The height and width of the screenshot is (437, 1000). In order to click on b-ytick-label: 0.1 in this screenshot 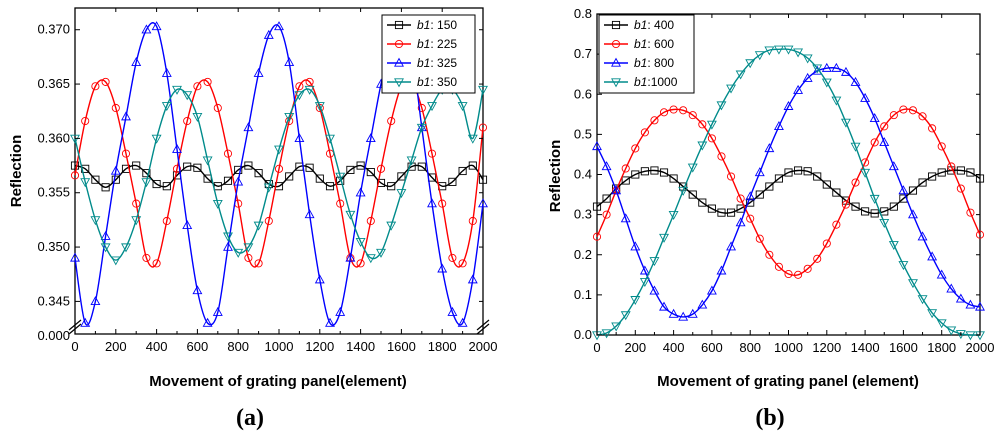, I will do `click(583, 294)`.